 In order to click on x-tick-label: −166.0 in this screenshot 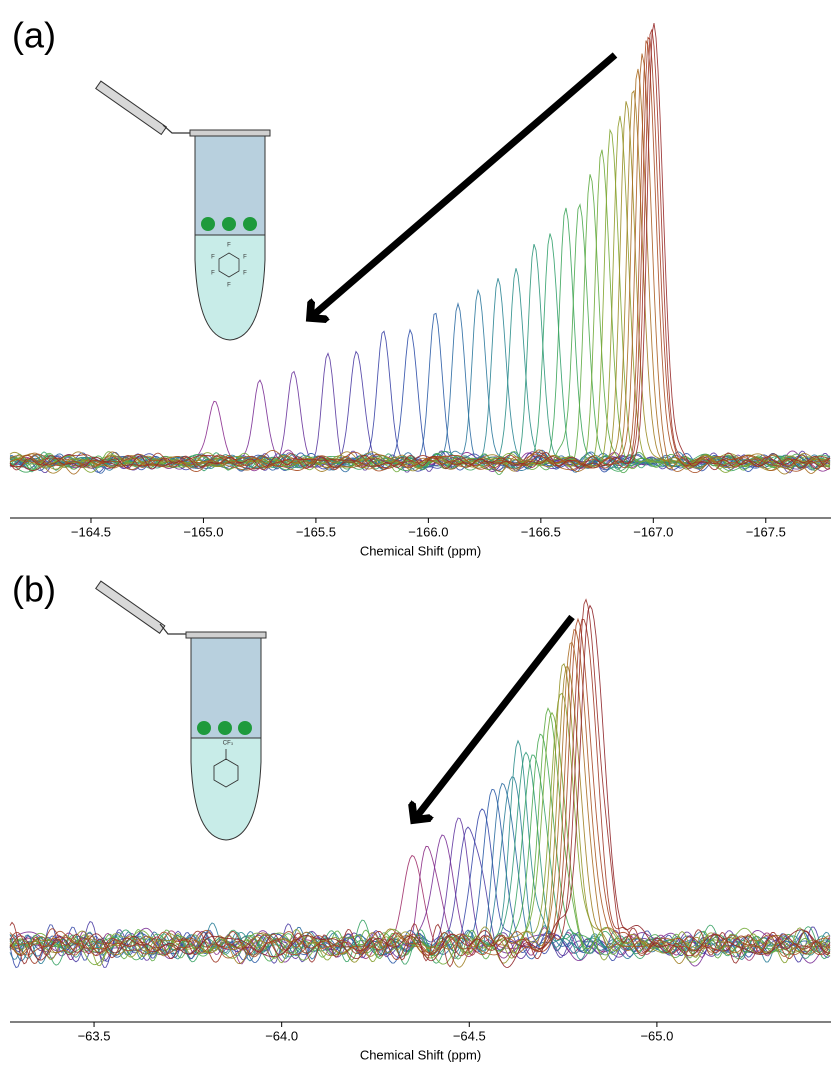, I will do `click(428, 531)`.